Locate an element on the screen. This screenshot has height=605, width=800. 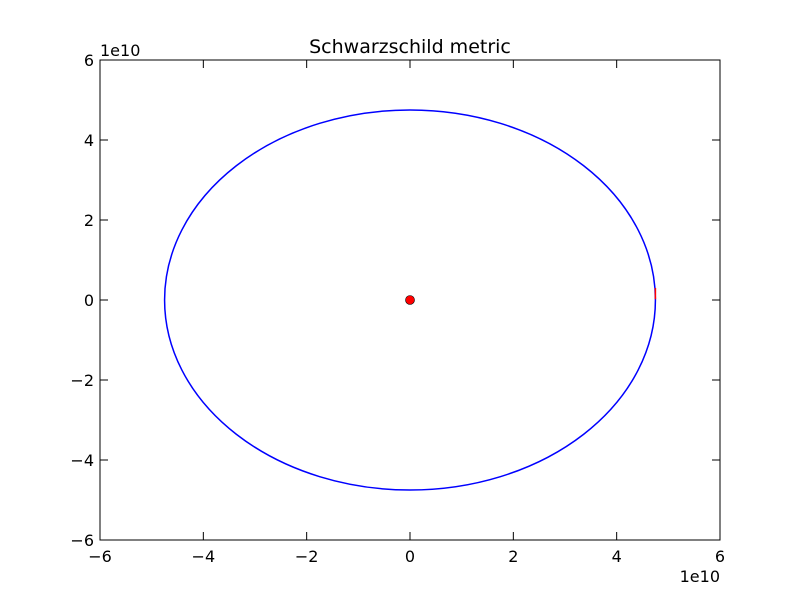
x-tick-label: 4 is located at coordinates (617, 556).